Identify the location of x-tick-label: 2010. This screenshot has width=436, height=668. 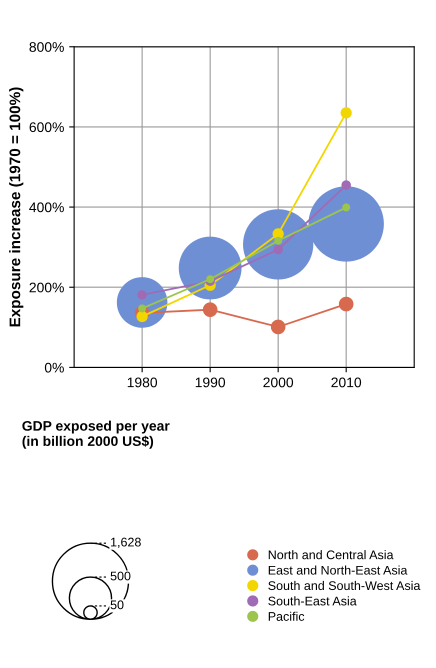
(346, 382).